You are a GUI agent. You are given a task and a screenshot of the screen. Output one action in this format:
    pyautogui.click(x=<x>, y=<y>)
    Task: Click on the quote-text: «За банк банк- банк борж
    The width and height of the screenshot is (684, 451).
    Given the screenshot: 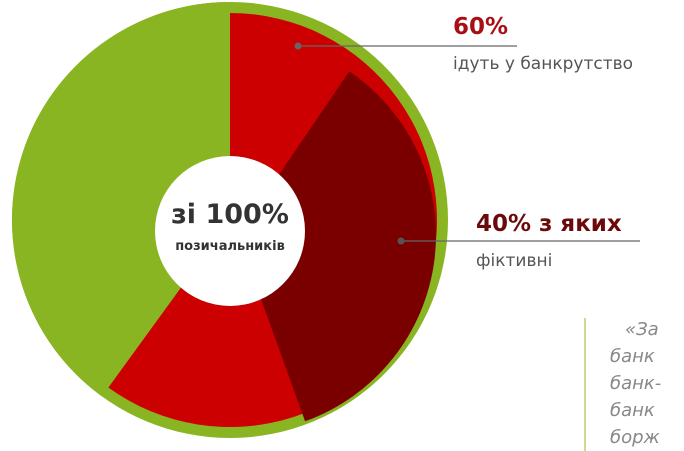 What is the action you would take?
    pyautogui.click(x=635, y=383)
    